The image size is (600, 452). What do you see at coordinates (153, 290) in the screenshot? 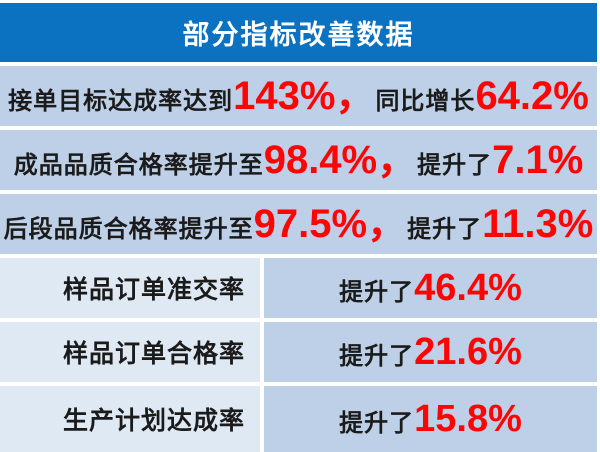
I see `metric-label: 样品订单准交率` at bounding box center [153, 290].